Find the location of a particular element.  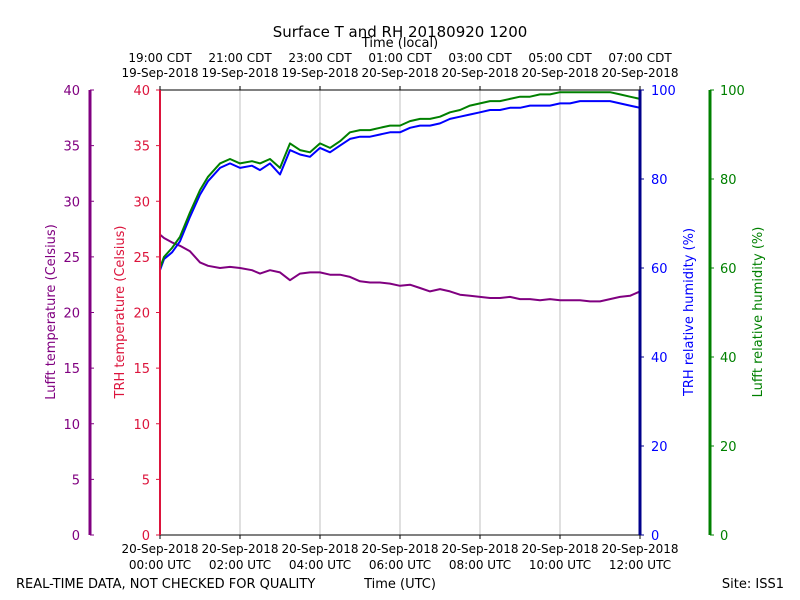

lufft-humidity-axis-label: Lufft relative humidity (%) is located at coordinates (758, 312).